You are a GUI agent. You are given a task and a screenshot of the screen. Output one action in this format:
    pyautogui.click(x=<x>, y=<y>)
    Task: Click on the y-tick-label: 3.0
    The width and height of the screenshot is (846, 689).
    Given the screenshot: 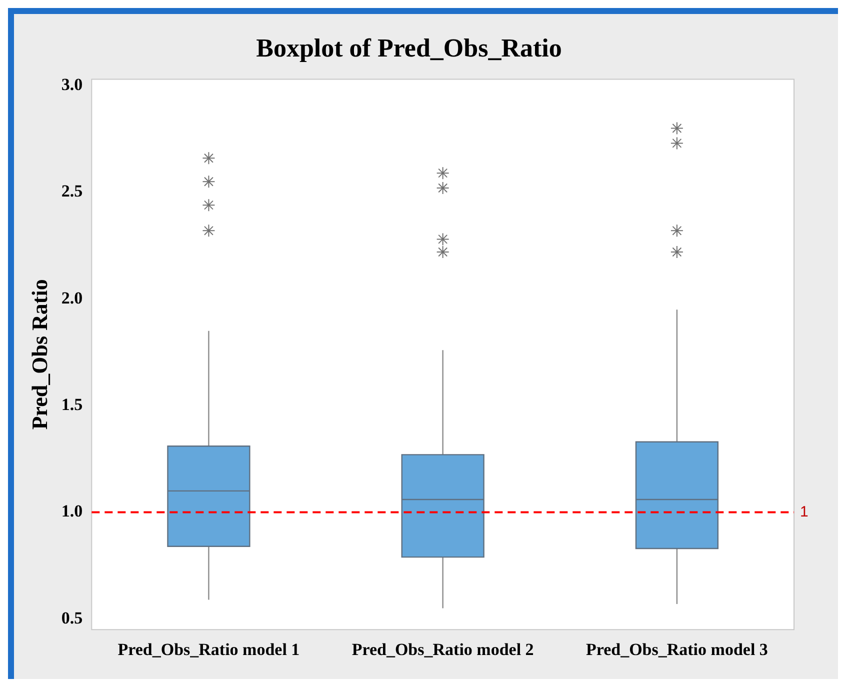 What is the action you would take?
    pyautogui.click(x=72, y=84)
    